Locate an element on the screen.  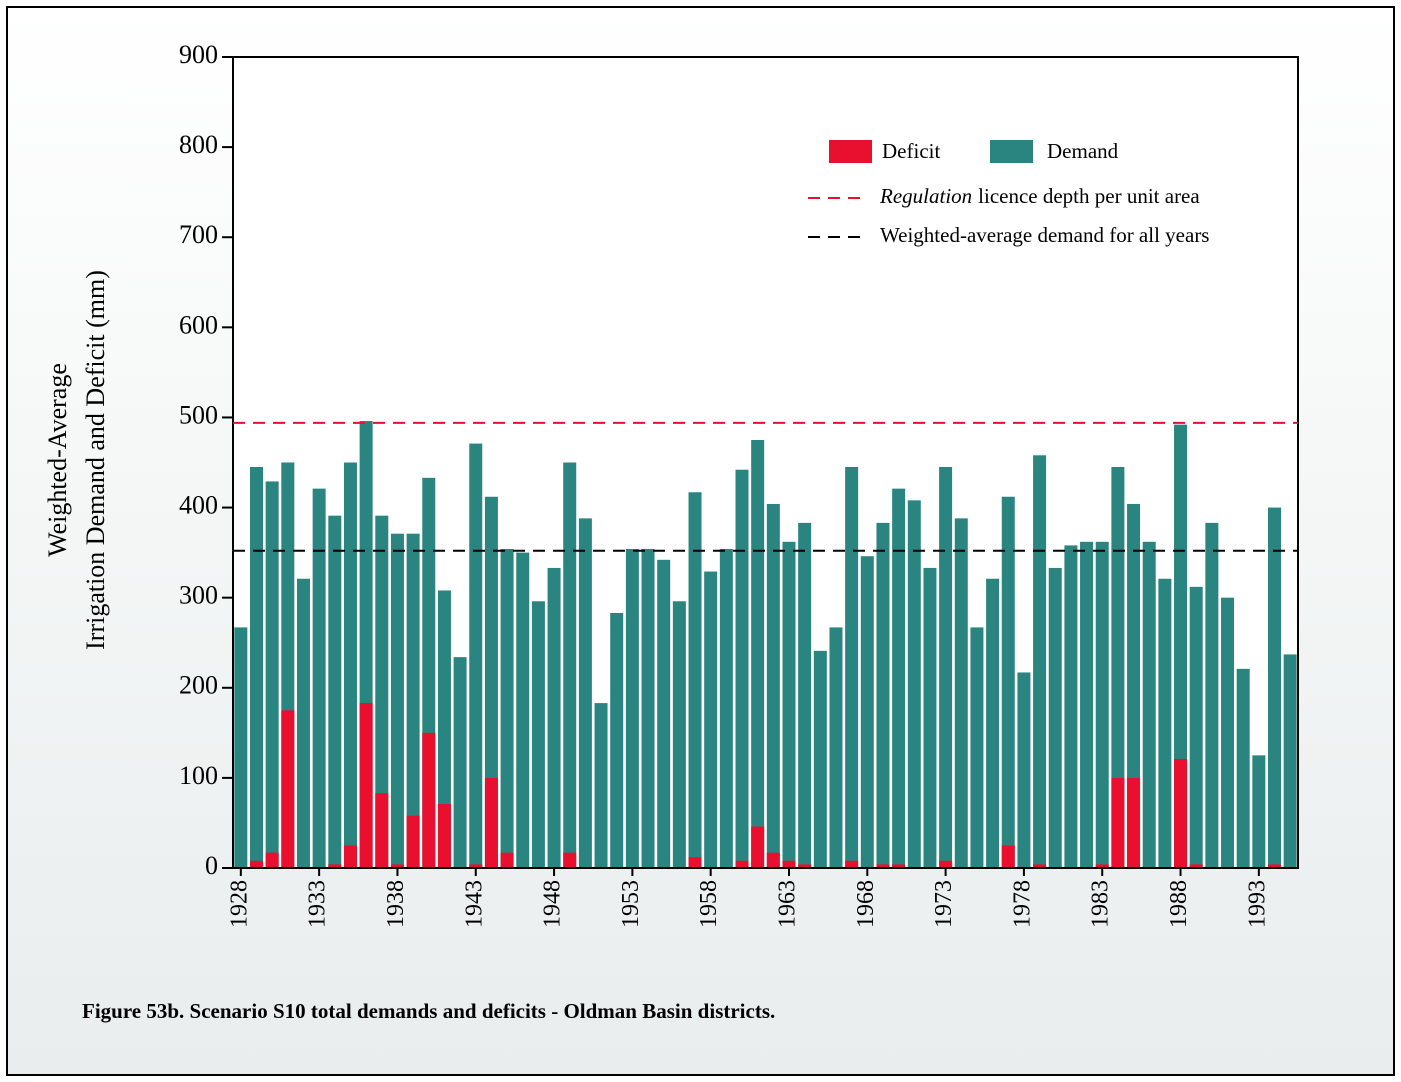
x-tick-label: 1948 is located at coordinates (553, 904).